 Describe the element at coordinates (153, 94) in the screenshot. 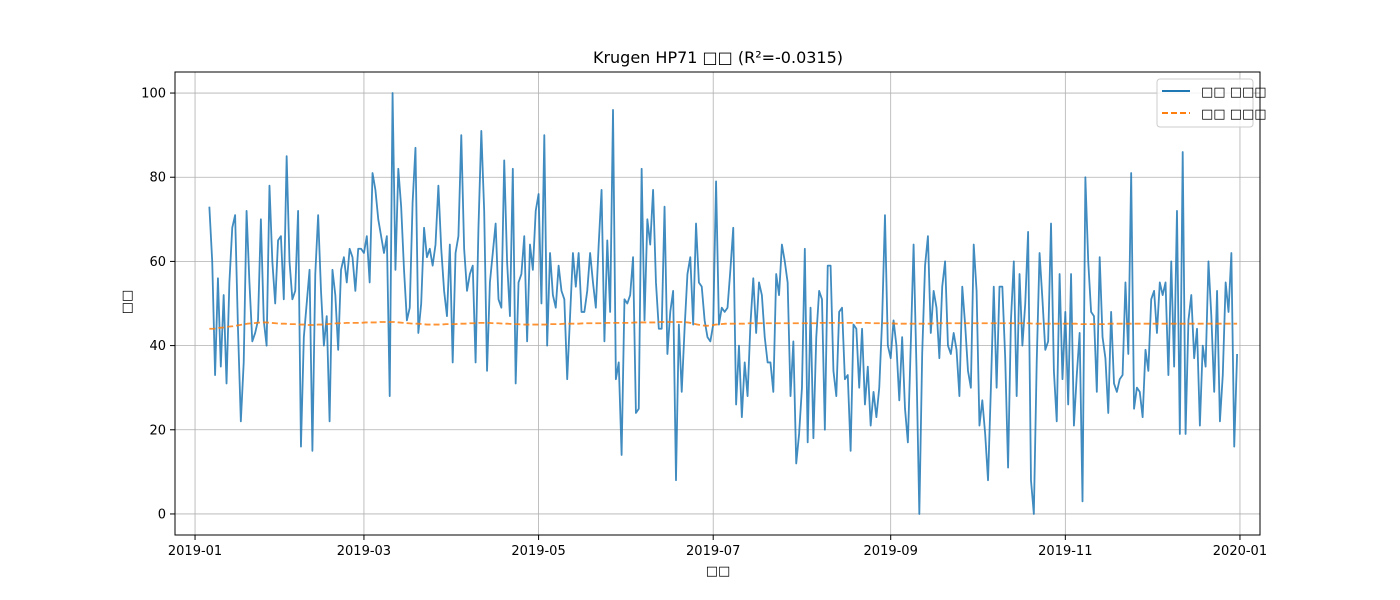

I see `y-tick-label: 100` at that location.